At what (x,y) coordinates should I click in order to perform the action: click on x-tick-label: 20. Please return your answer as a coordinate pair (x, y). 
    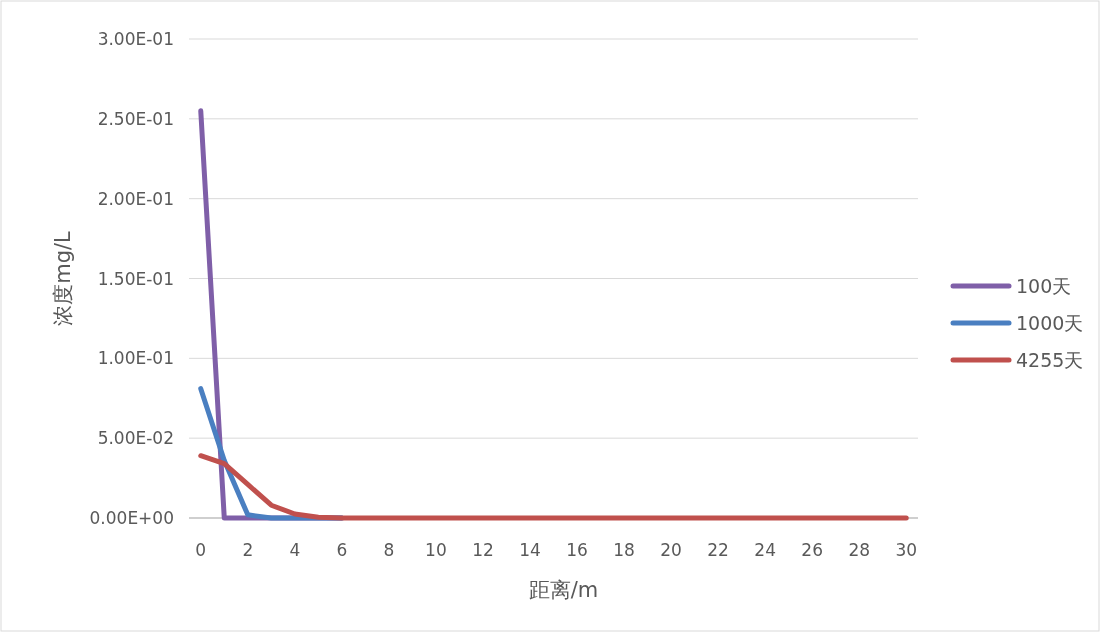
    Looking at the image, I should click on (671, 550).